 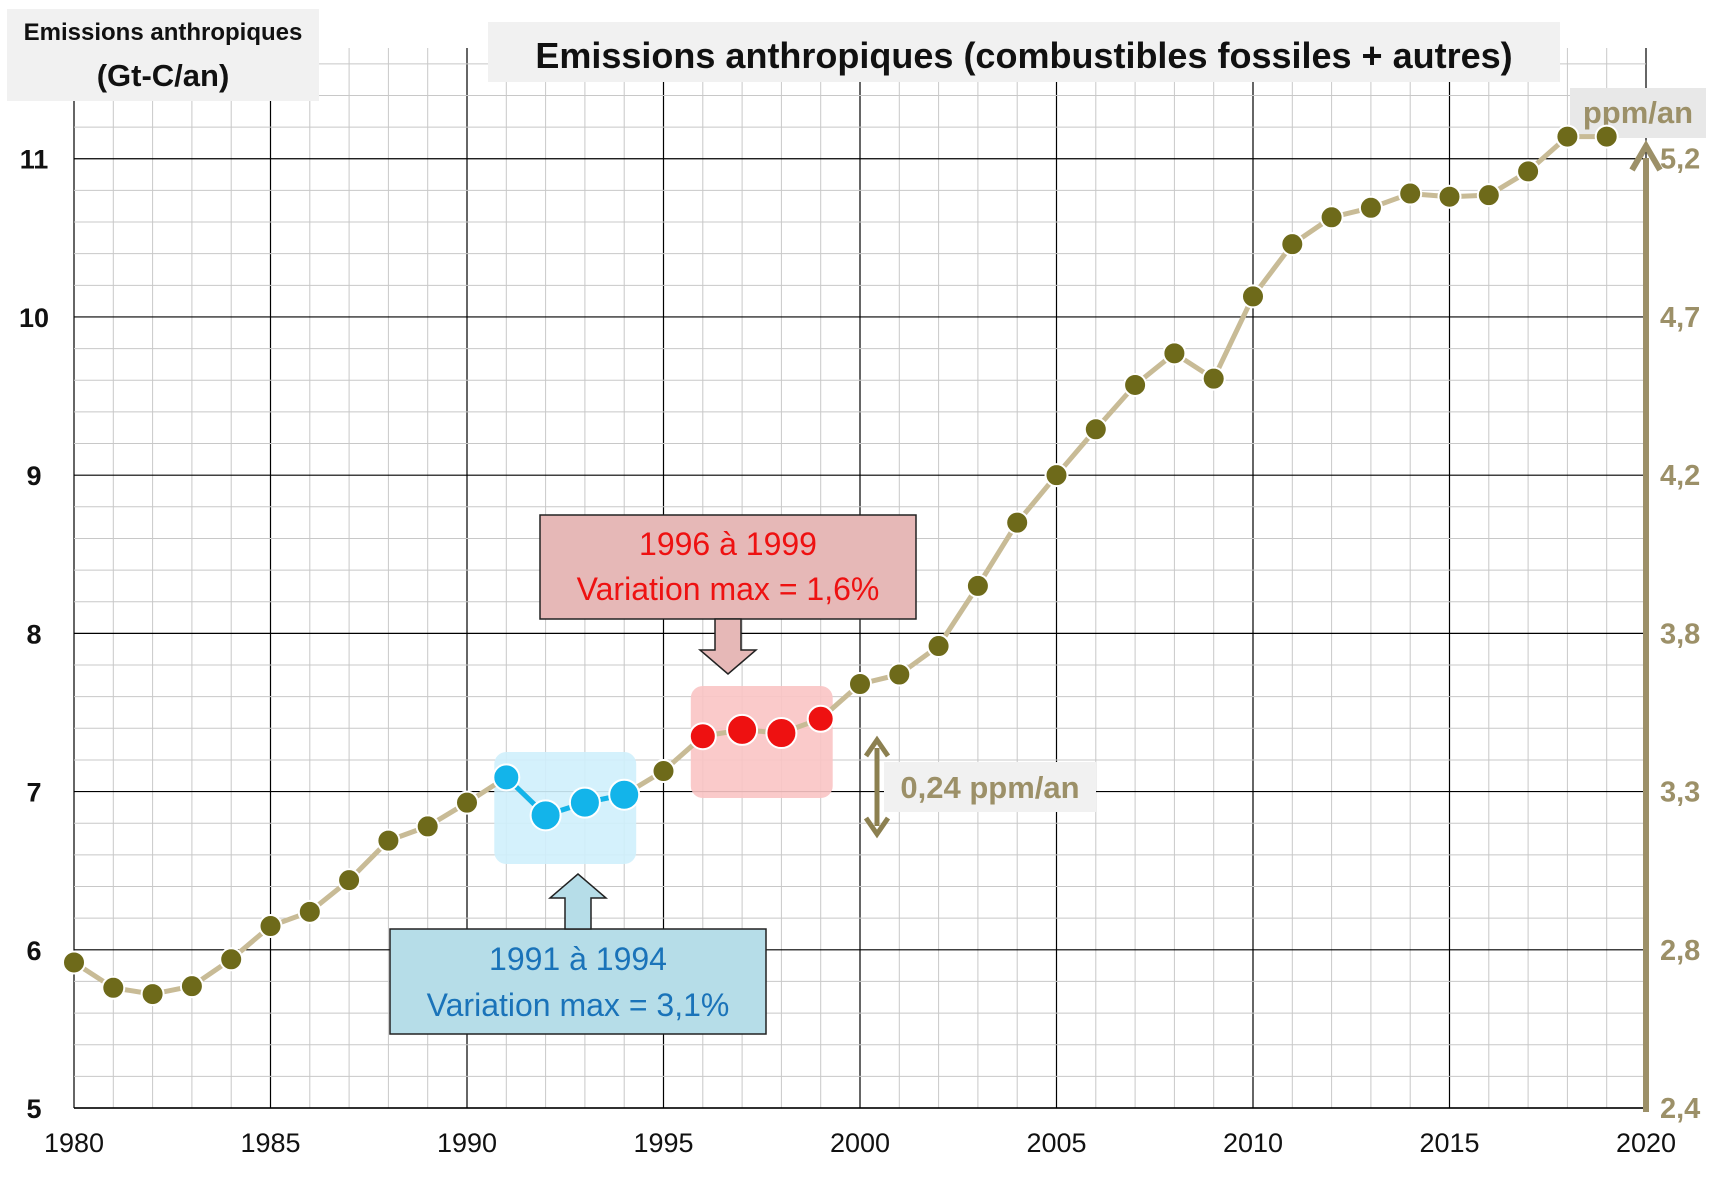 What do you see at coordinates (1056, 1143) in the screenshot?
I see `x-tick-label: 2005` at bounding box center [1056, 1143].